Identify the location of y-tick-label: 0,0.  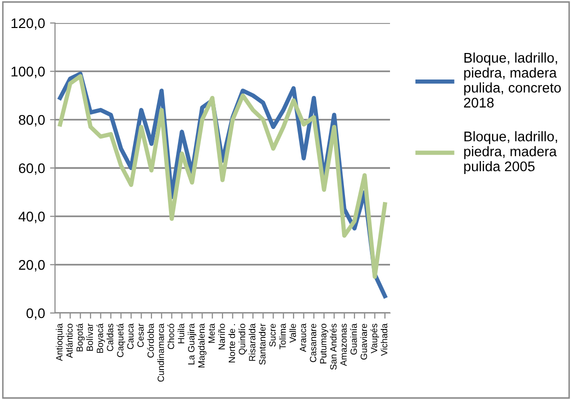
(35, 314).